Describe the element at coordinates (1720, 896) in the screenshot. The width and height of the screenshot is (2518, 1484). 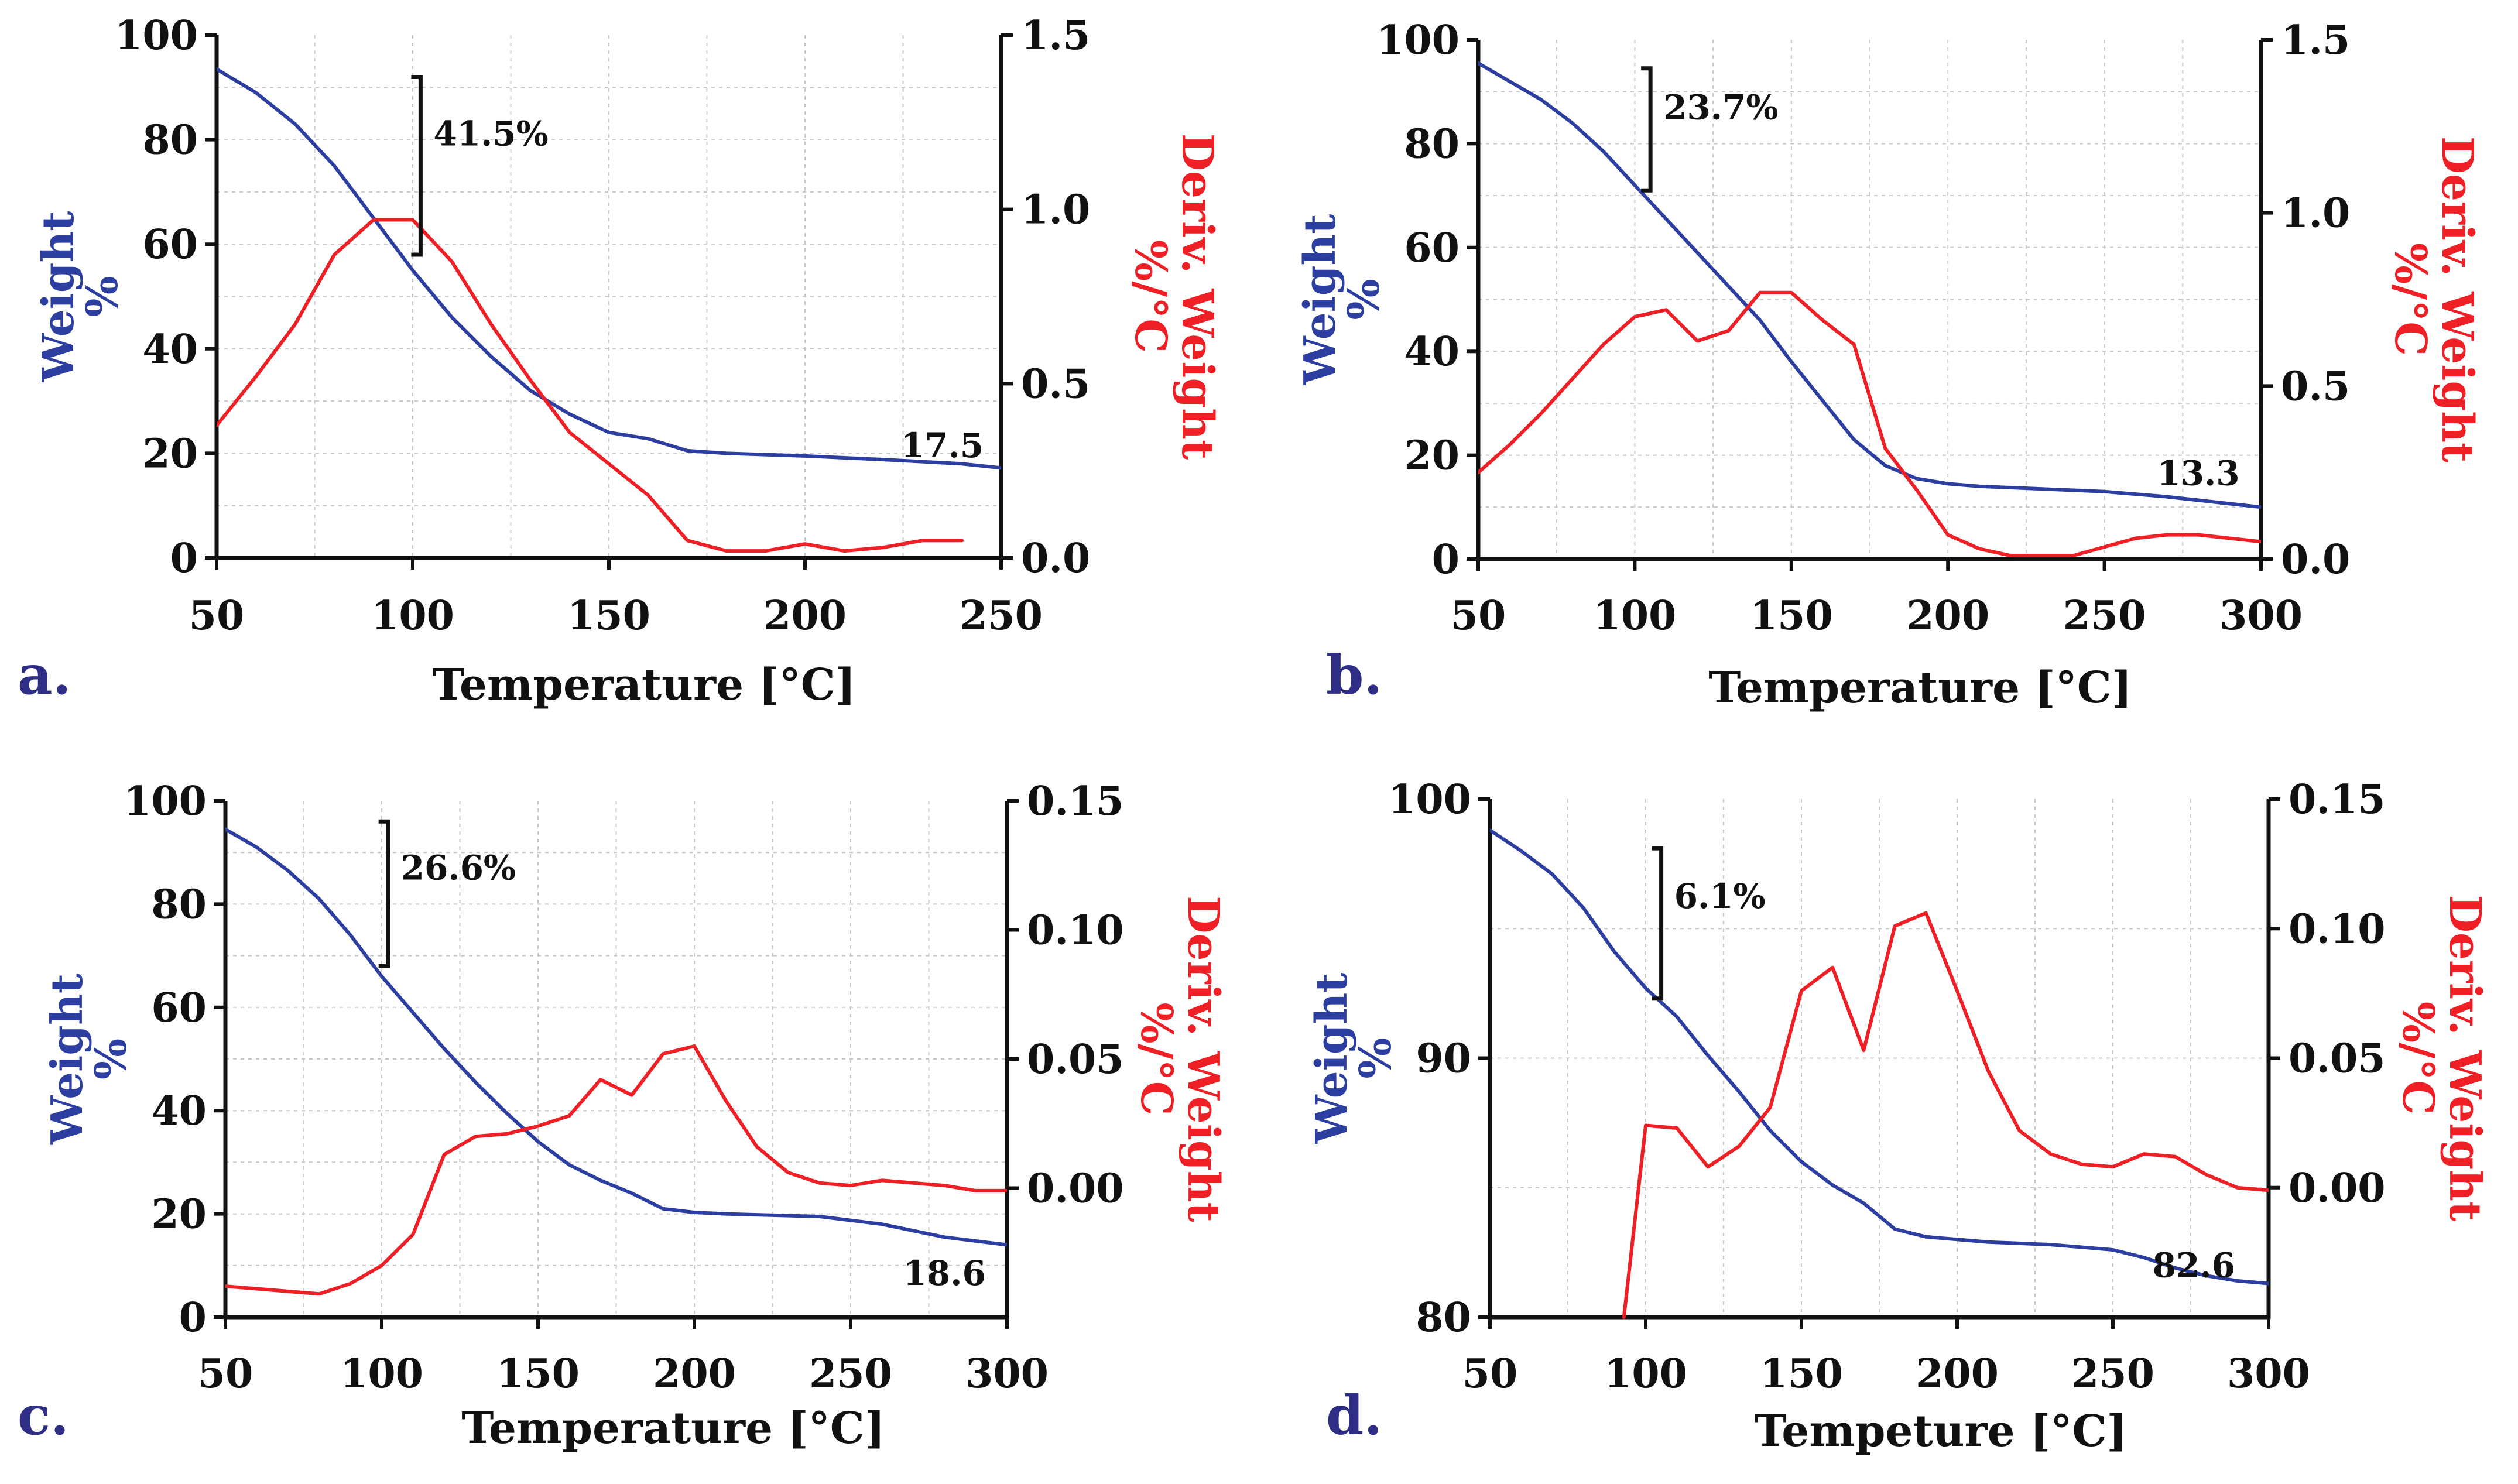
I see `mass-loss-label: 6.1%` at that location.